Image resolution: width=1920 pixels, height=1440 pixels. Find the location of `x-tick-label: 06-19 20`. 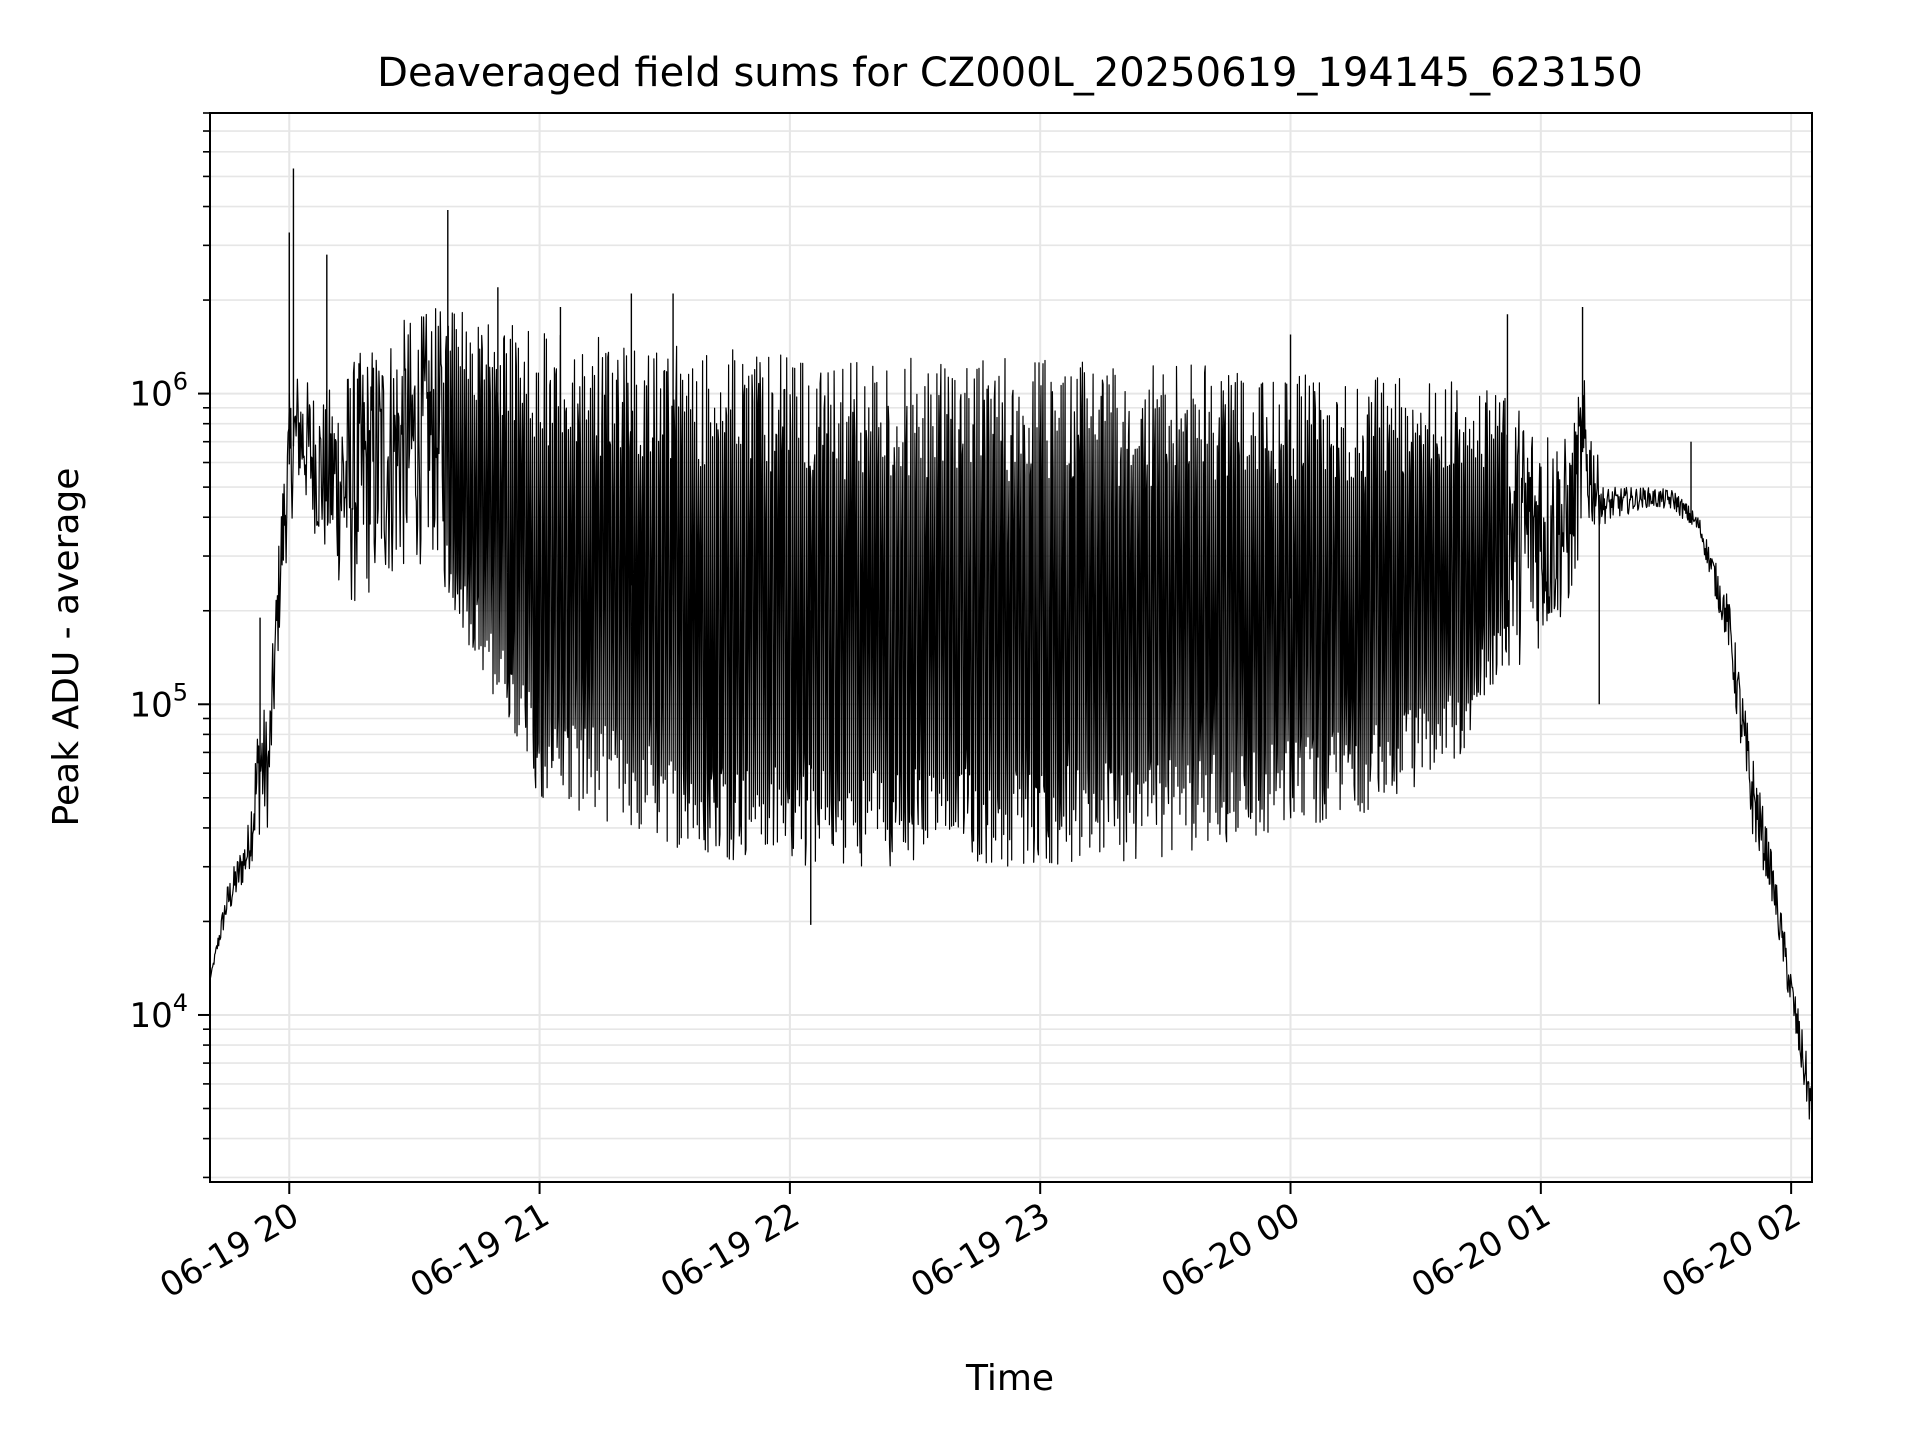

x-tick-label: 06-19 20 is located at coordinates (229, 1250).